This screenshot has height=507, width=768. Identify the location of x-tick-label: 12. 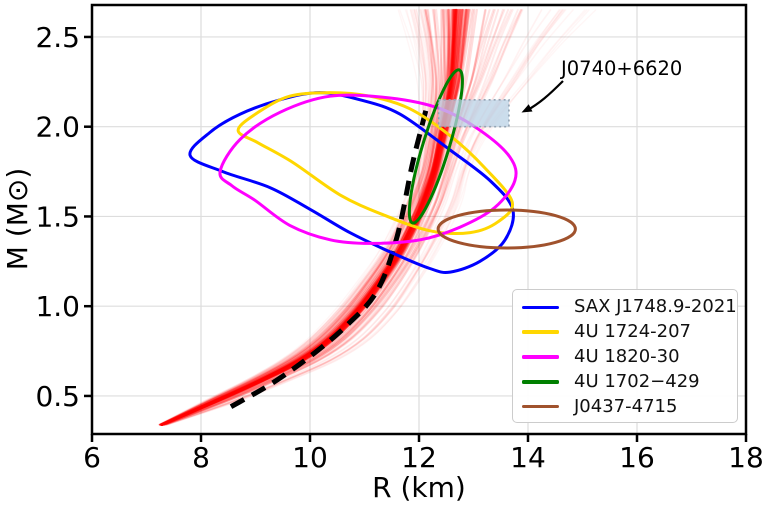
(419, 457).